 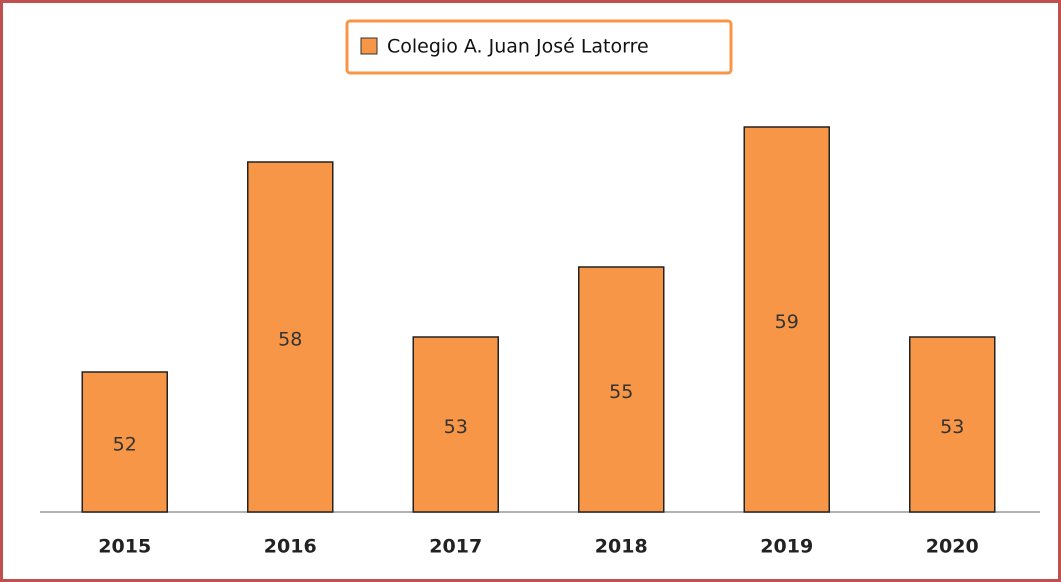 What do you see at coordinates (952, 547) in the screenshot?
I see `x-tick-label: 2020` at bounding box center [952, 547].